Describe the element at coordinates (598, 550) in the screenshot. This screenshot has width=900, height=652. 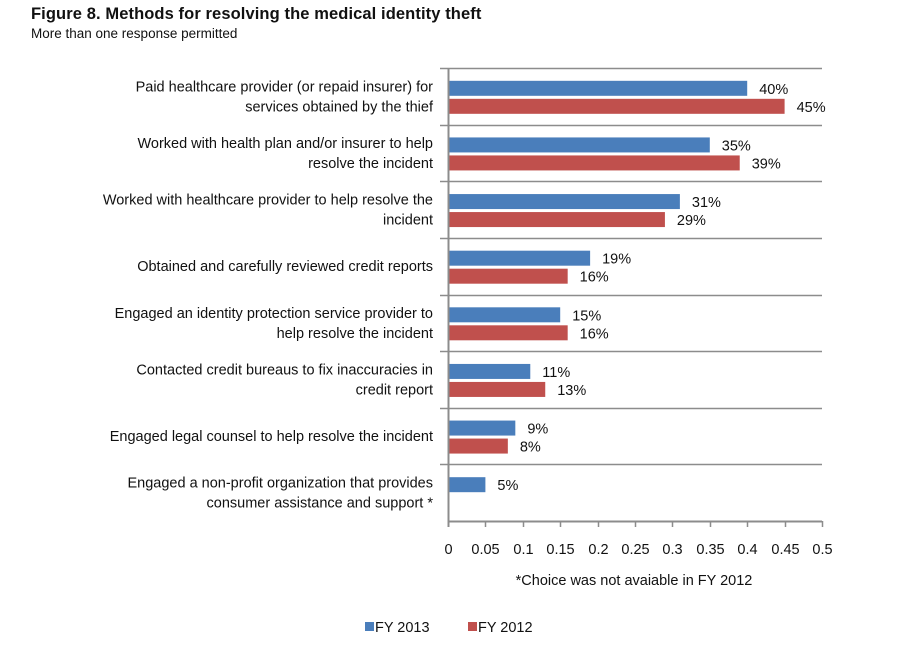
I see `x-tick-label: 0.2` at that location.